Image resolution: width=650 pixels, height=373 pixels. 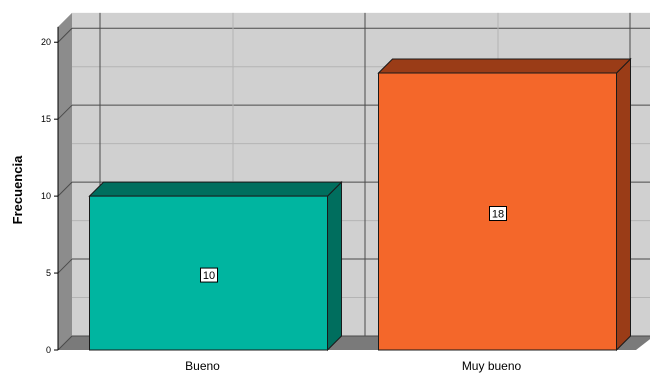 I want to click on y-tick-label: 20, so click(x=46, y=42).